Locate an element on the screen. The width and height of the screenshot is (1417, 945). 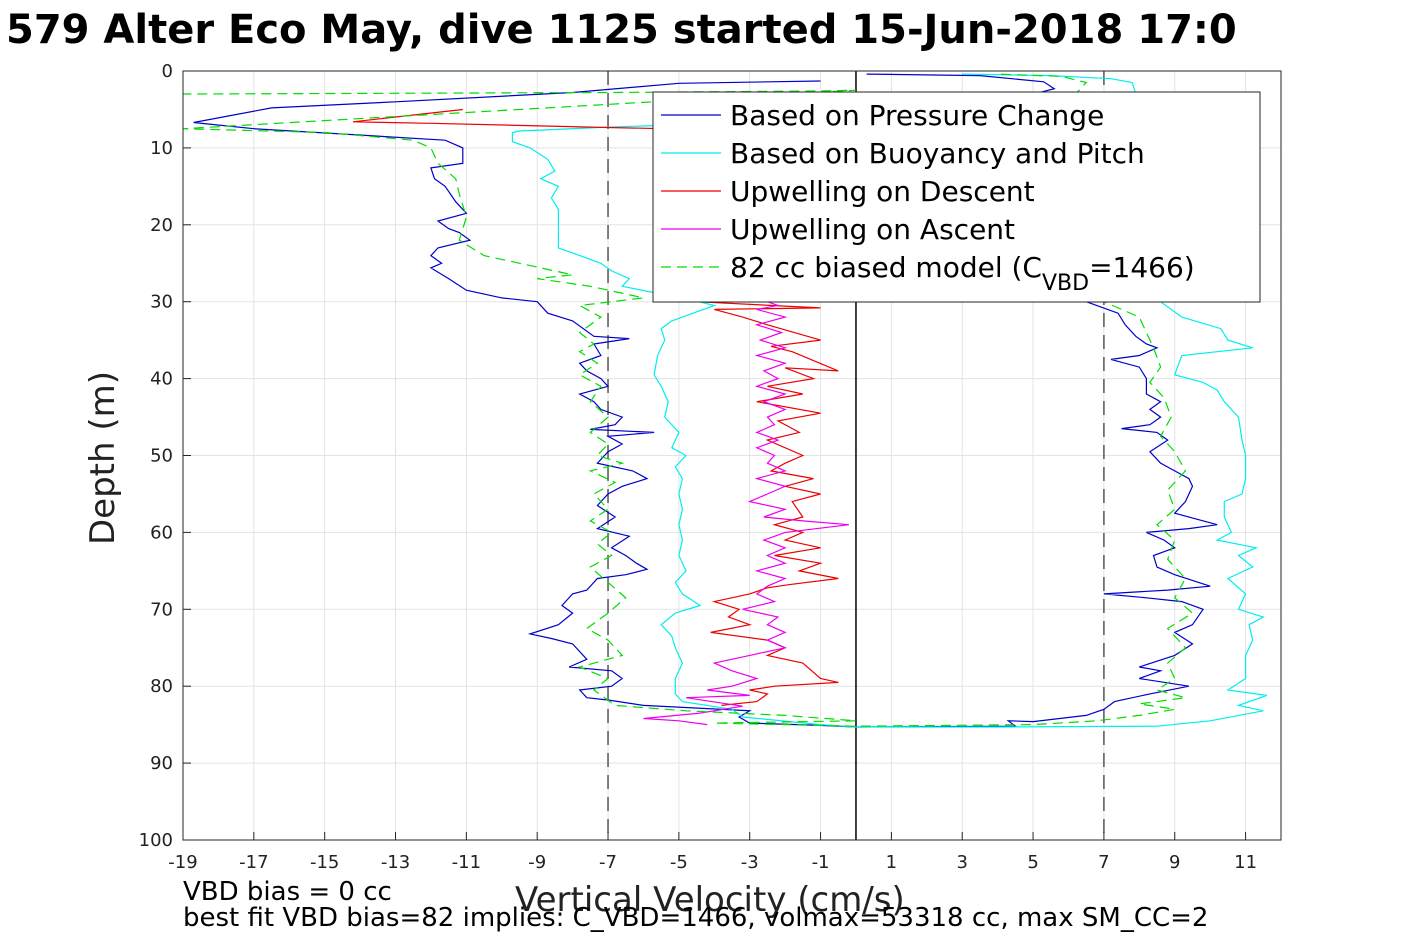
legend-box is located at coordinates (956, 197).